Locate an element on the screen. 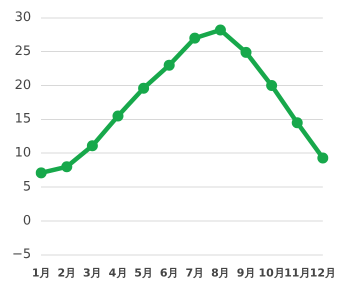  x-tick-label: 1月 is located at coordinates (41, 273).